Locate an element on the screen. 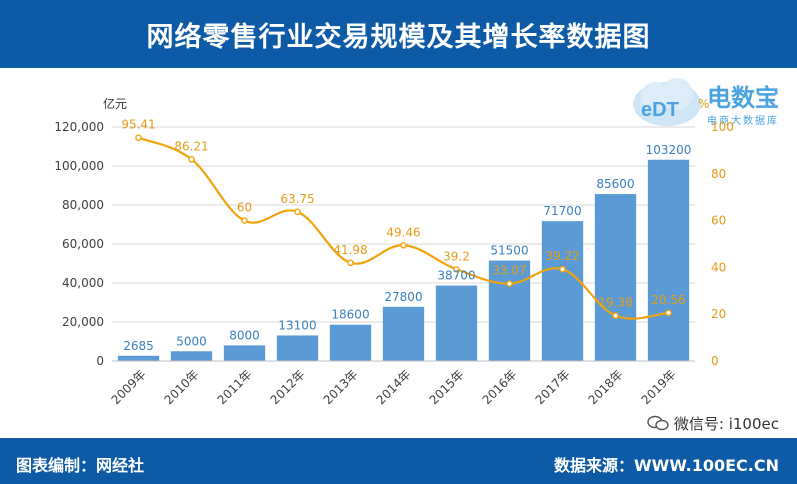  bar-value-label: 8000 is located at coordinates (244, 335).